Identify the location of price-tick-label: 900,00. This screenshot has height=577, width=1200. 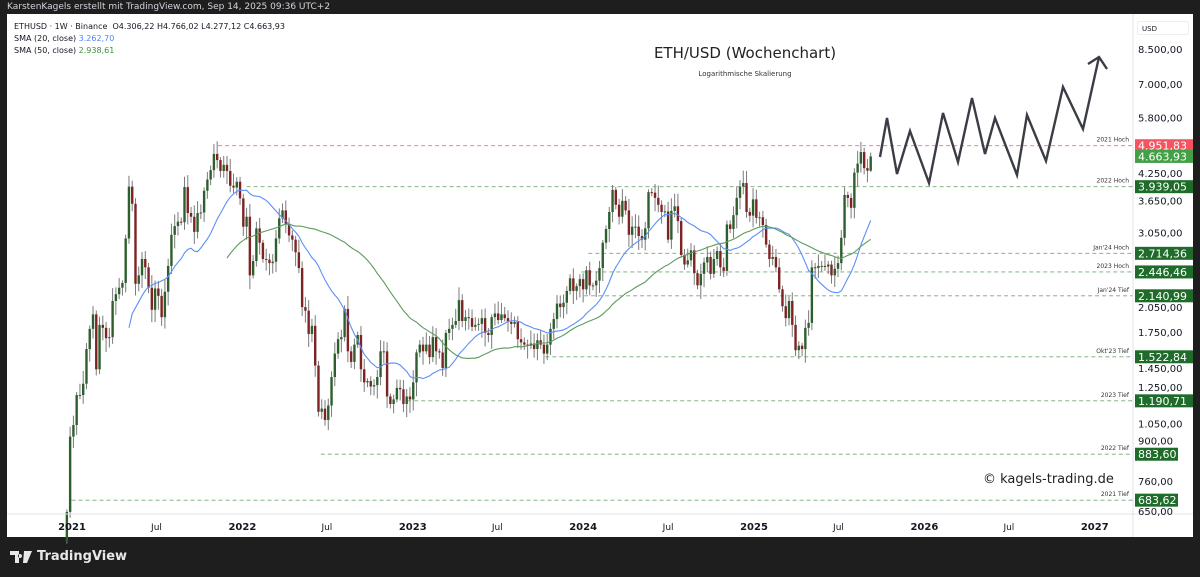
(1155, 441).